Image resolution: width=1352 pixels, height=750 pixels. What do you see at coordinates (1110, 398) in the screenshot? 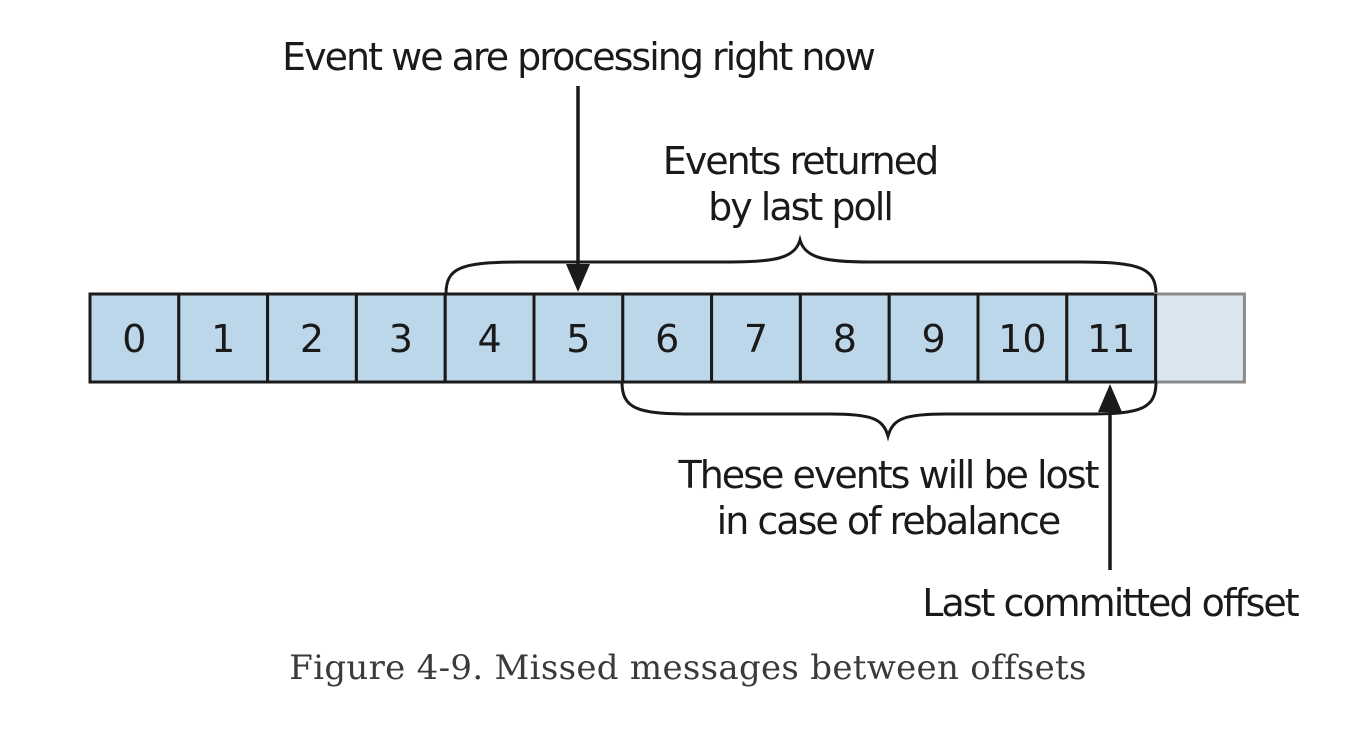
I see `committed-arrow-head` at bounding box center [1110, 398].